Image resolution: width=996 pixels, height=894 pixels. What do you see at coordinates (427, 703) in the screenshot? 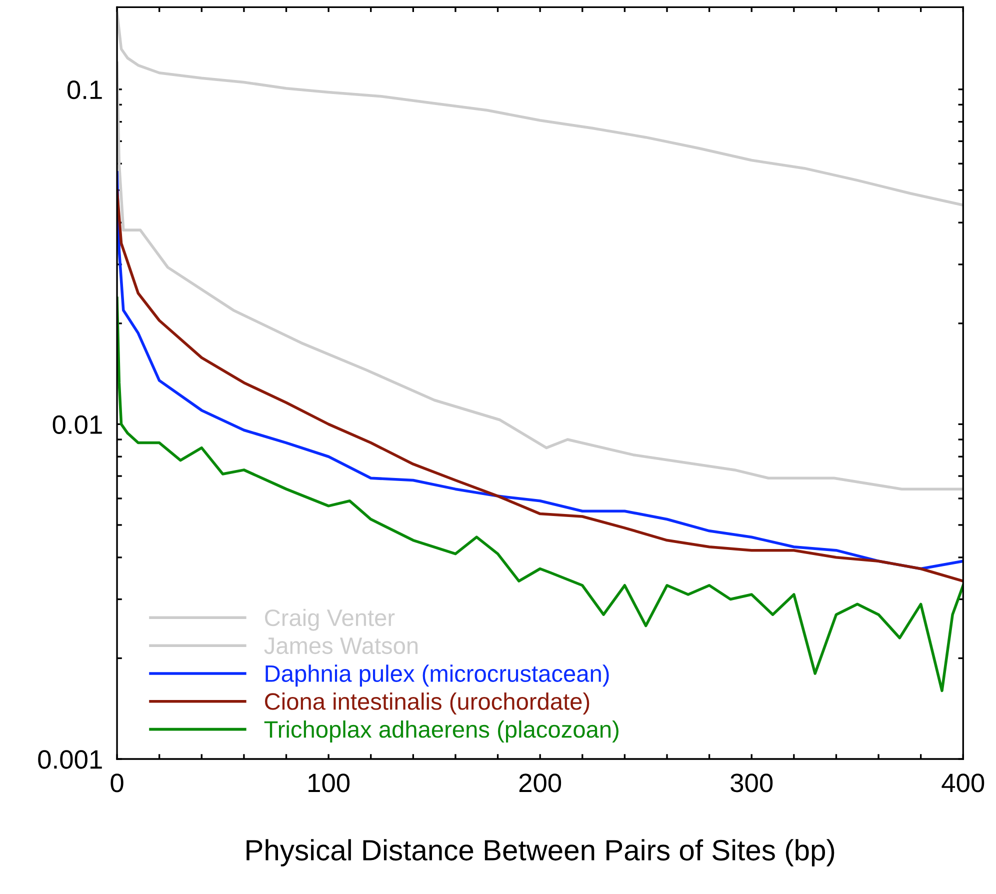
I see `legend-label: Ciona intestinalis (urochordate)` at bounding box center [427, 703].